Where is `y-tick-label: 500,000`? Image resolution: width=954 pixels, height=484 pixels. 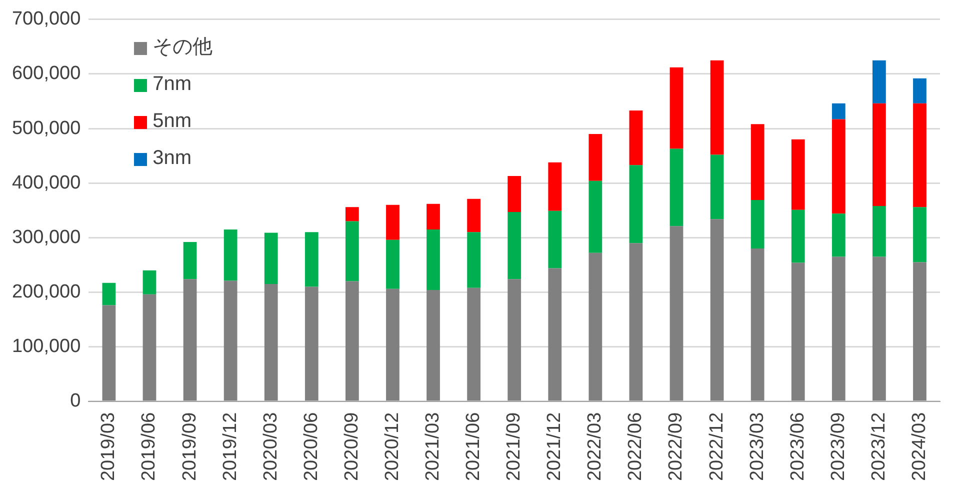
y-tick-label: 500,000 is located at coordinates (46, 128).